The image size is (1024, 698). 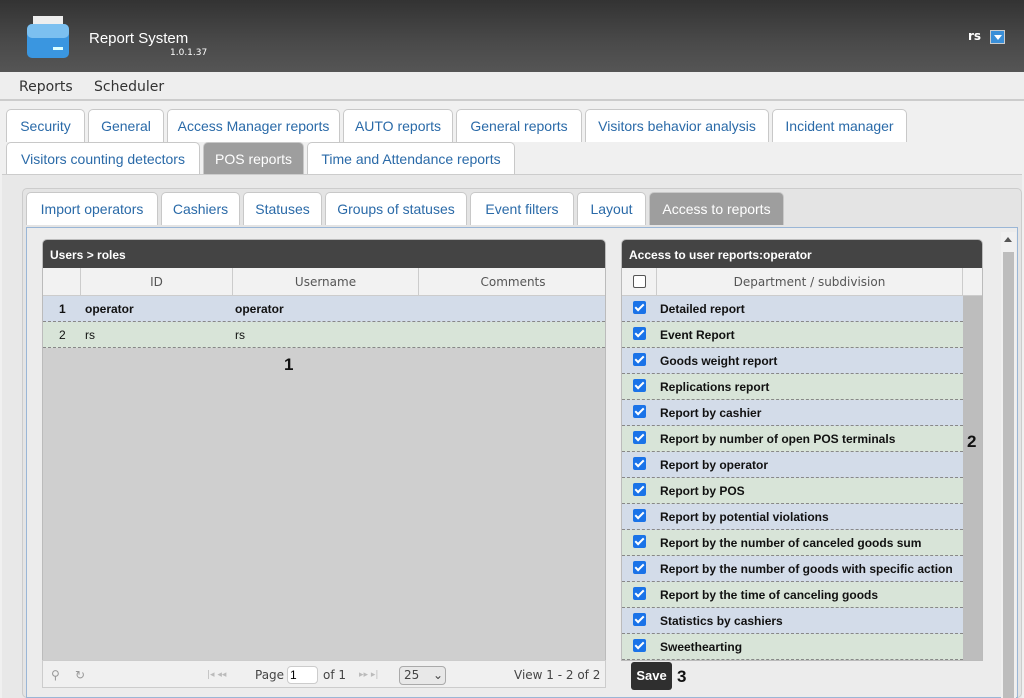 I want to click on page-size-value: 25, so click(x=412, y=675).